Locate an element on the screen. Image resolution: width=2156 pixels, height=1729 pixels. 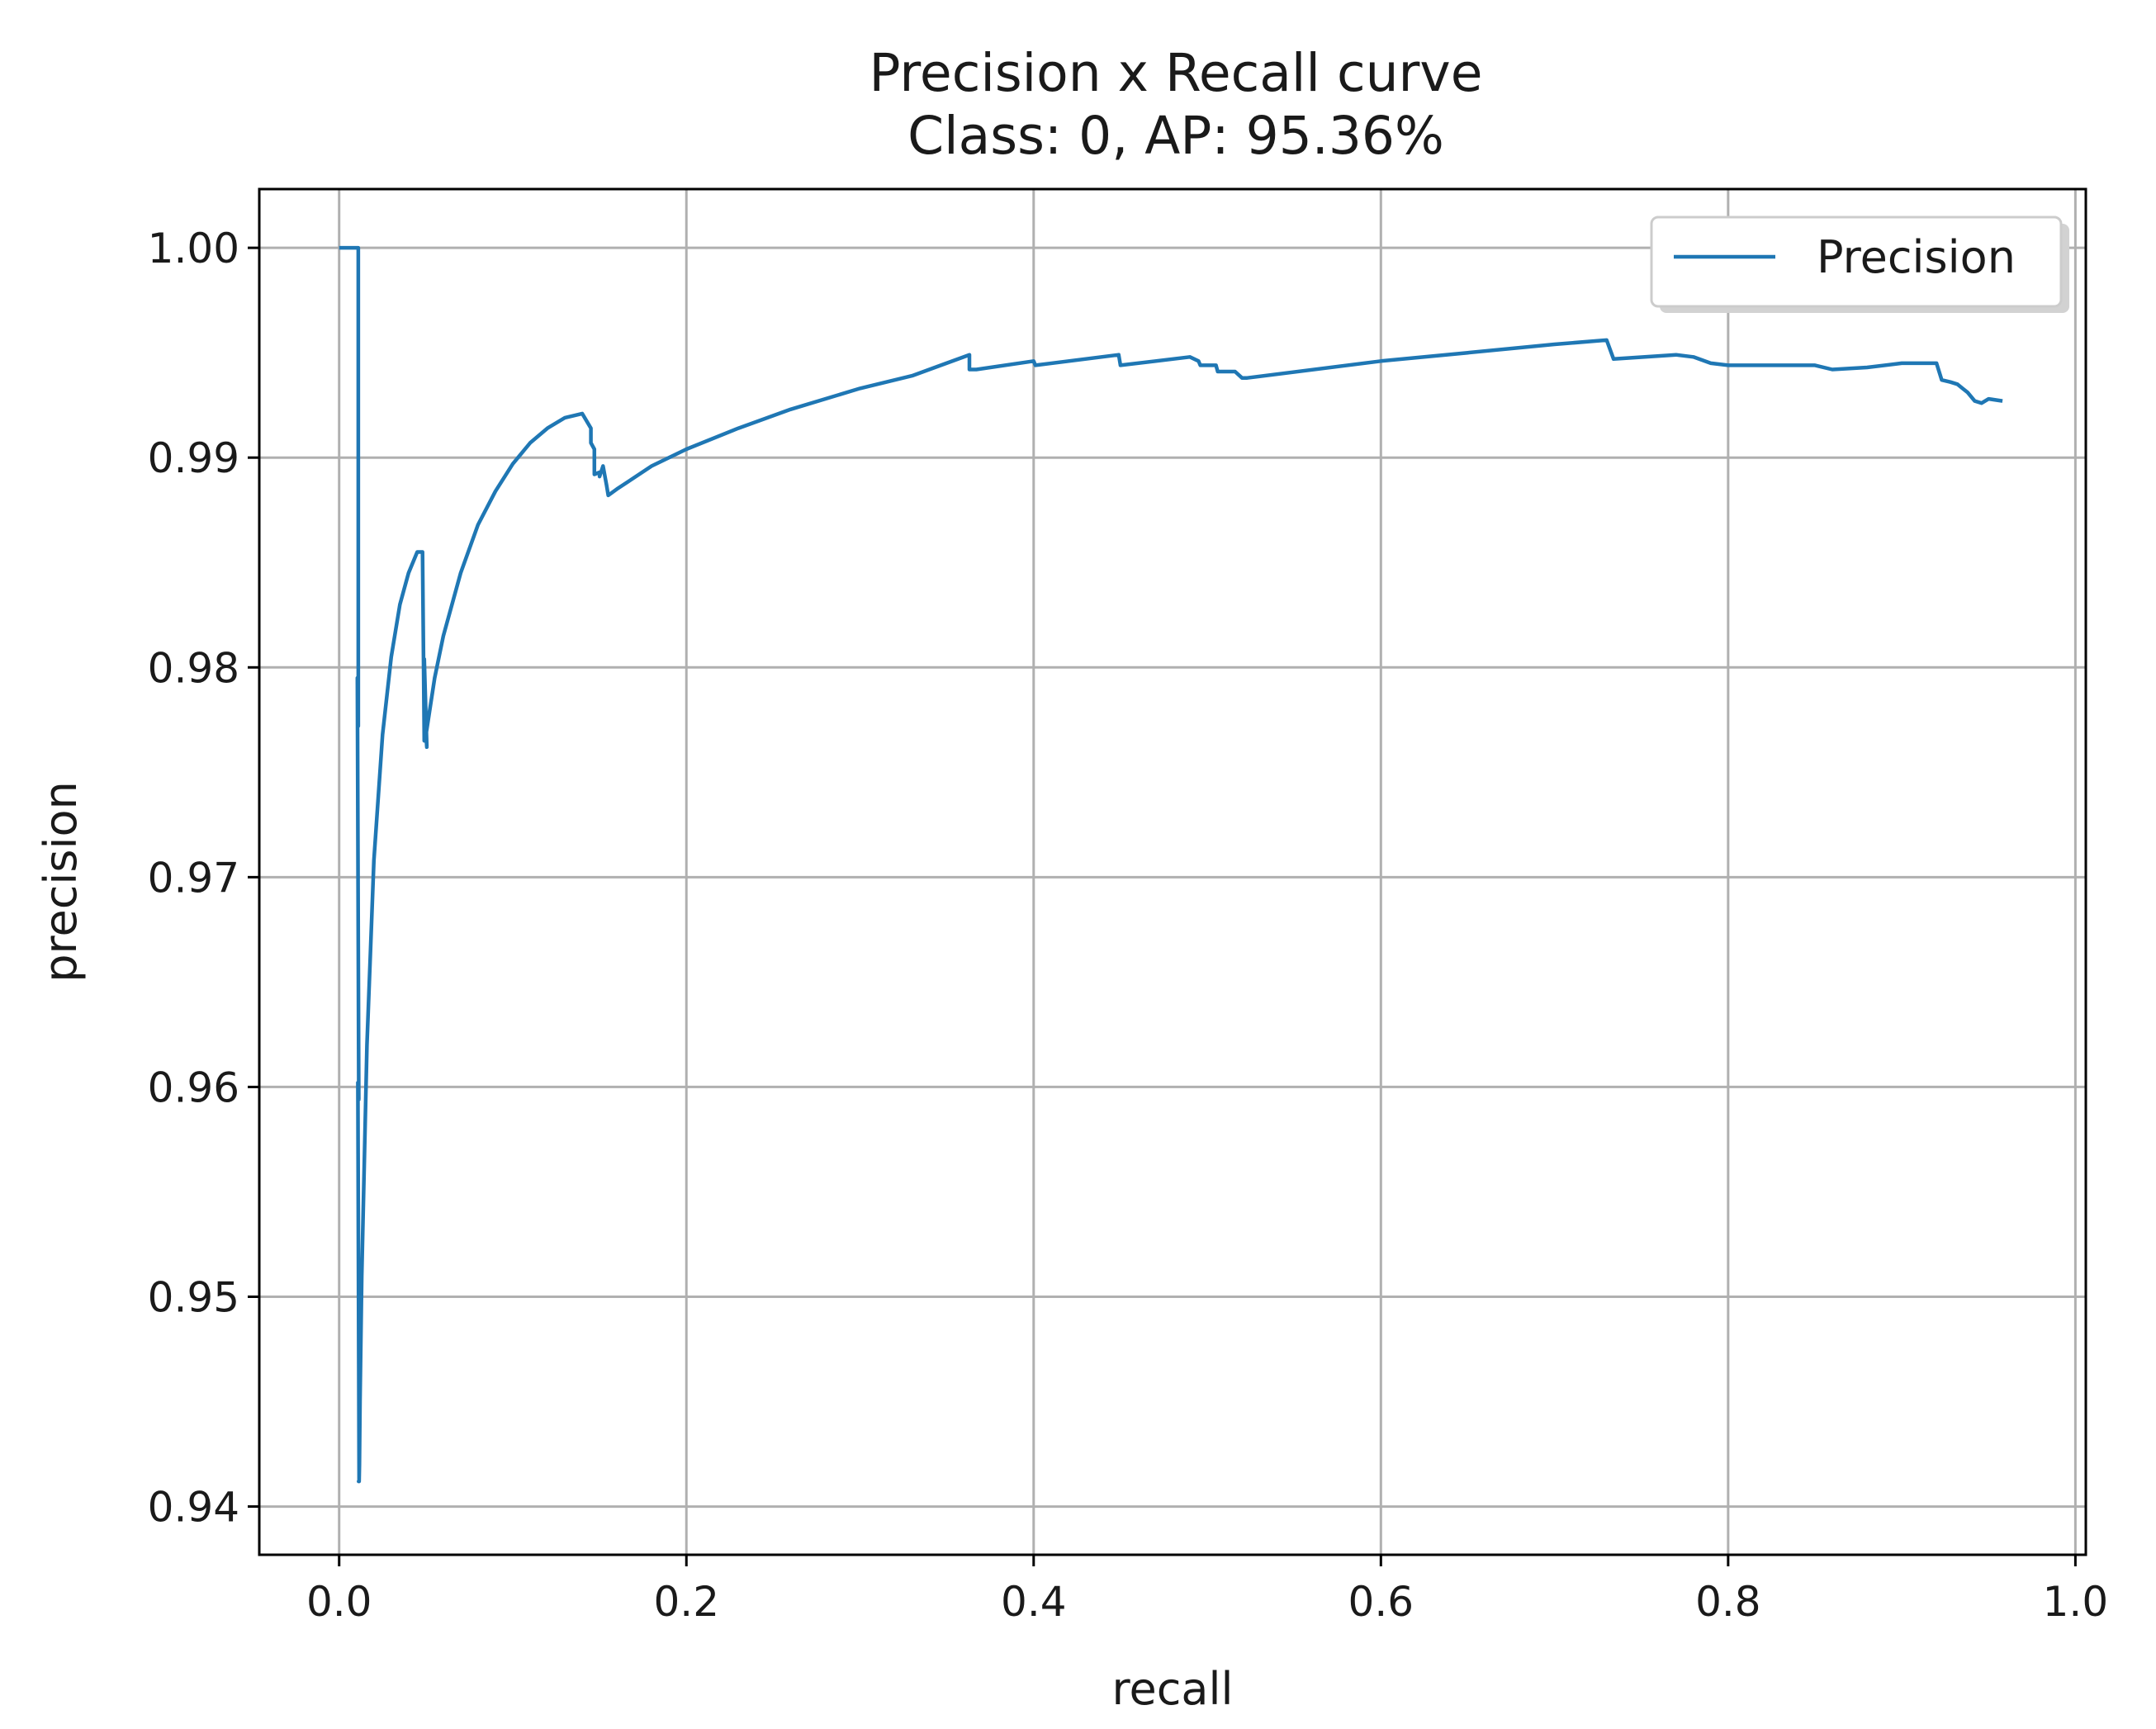
chart-title: Precision x Recall curve is located at coordinates (1176, 73).